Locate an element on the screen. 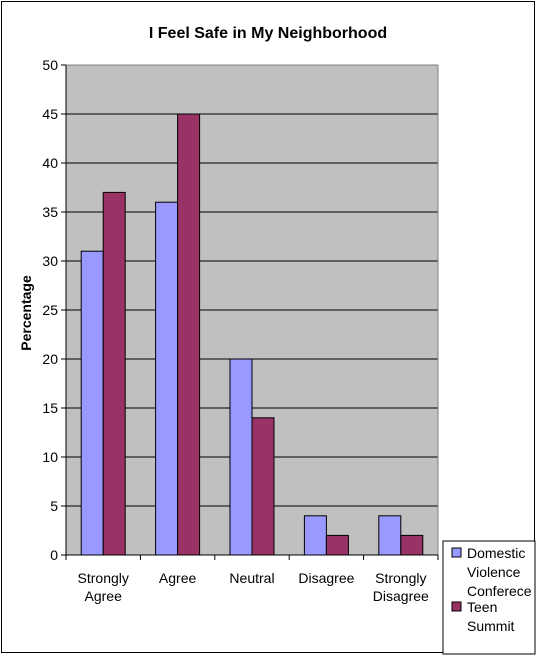 The width and height of the screenshot is (537, 655). y-tick-label: 25 is located at coordinates (50, 310).